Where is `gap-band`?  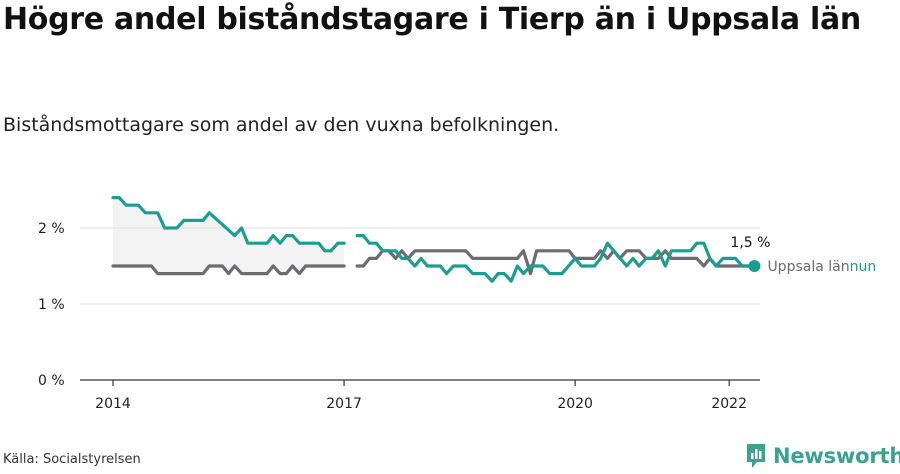 gap-band is located at coordinates (229, 235).